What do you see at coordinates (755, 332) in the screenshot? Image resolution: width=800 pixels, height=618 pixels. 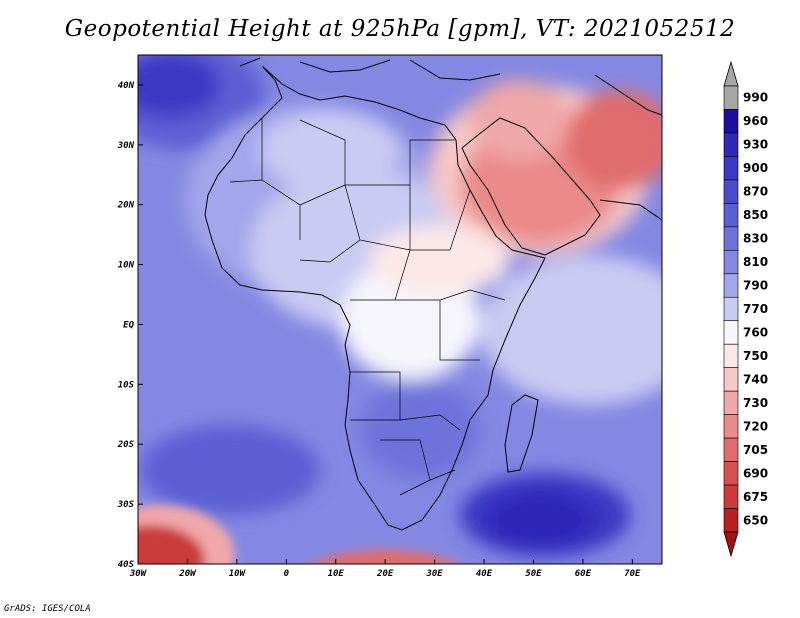 I see `colorbar-label: 760` at bounding box center [755, 332].